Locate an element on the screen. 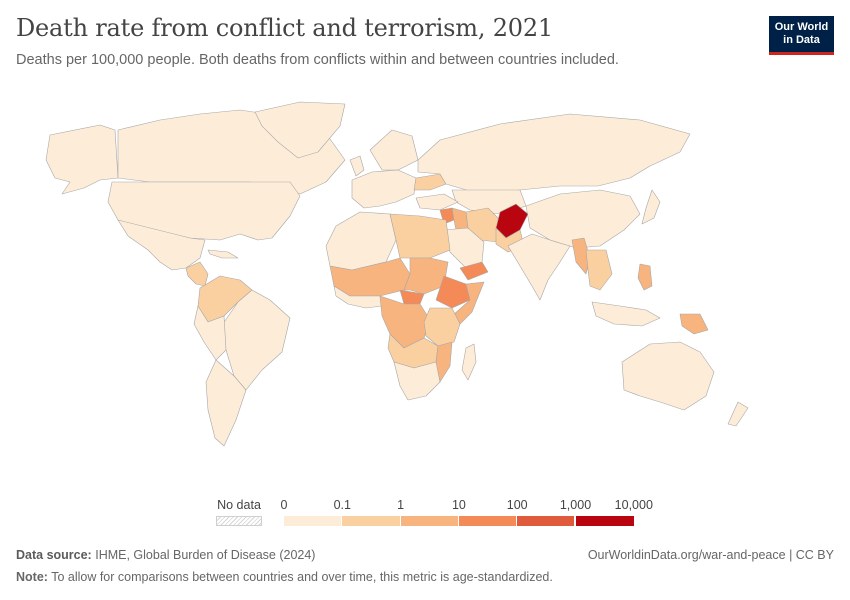  country-india is located at coordinates (539, 267).